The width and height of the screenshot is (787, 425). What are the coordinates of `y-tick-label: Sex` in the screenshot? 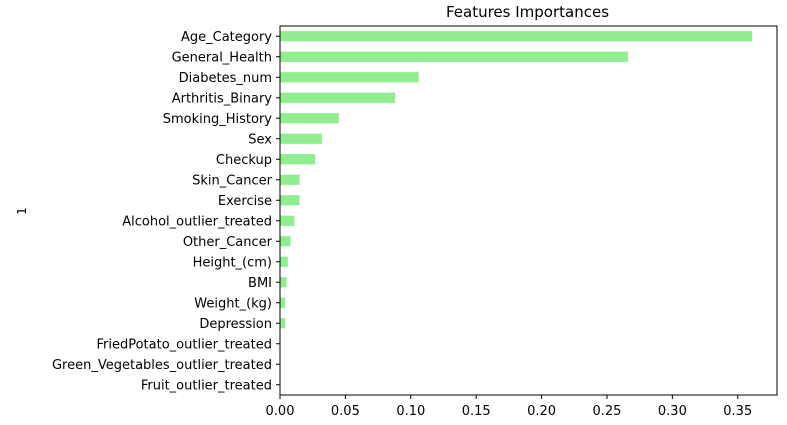 It's located at (260, 139).